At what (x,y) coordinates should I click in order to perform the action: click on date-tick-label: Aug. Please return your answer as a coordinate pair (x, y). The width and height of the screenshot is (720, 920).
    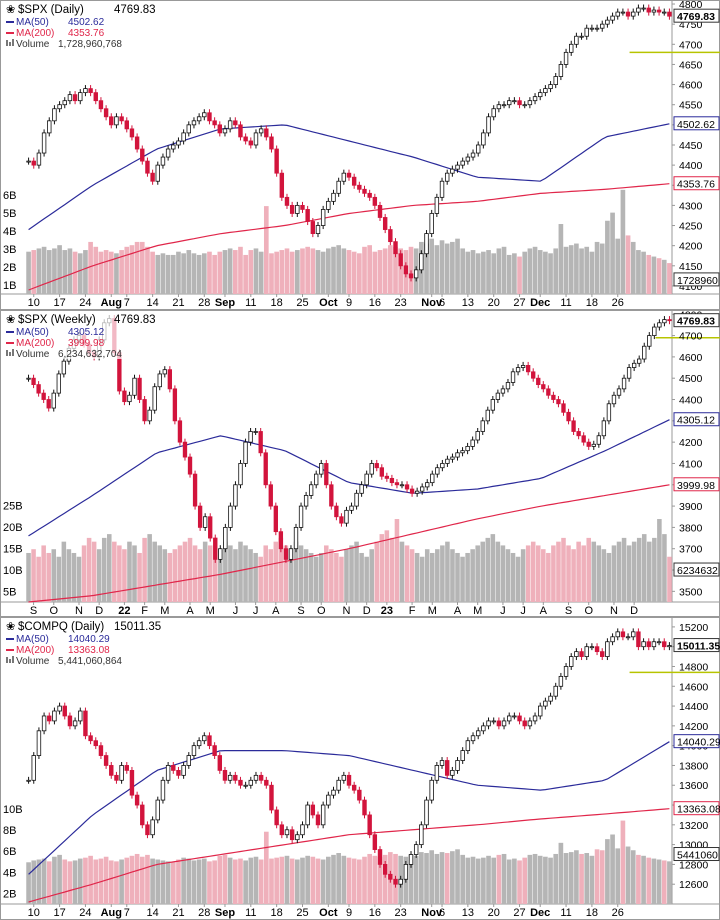
    Looking at the image, I should click on (111, 913).